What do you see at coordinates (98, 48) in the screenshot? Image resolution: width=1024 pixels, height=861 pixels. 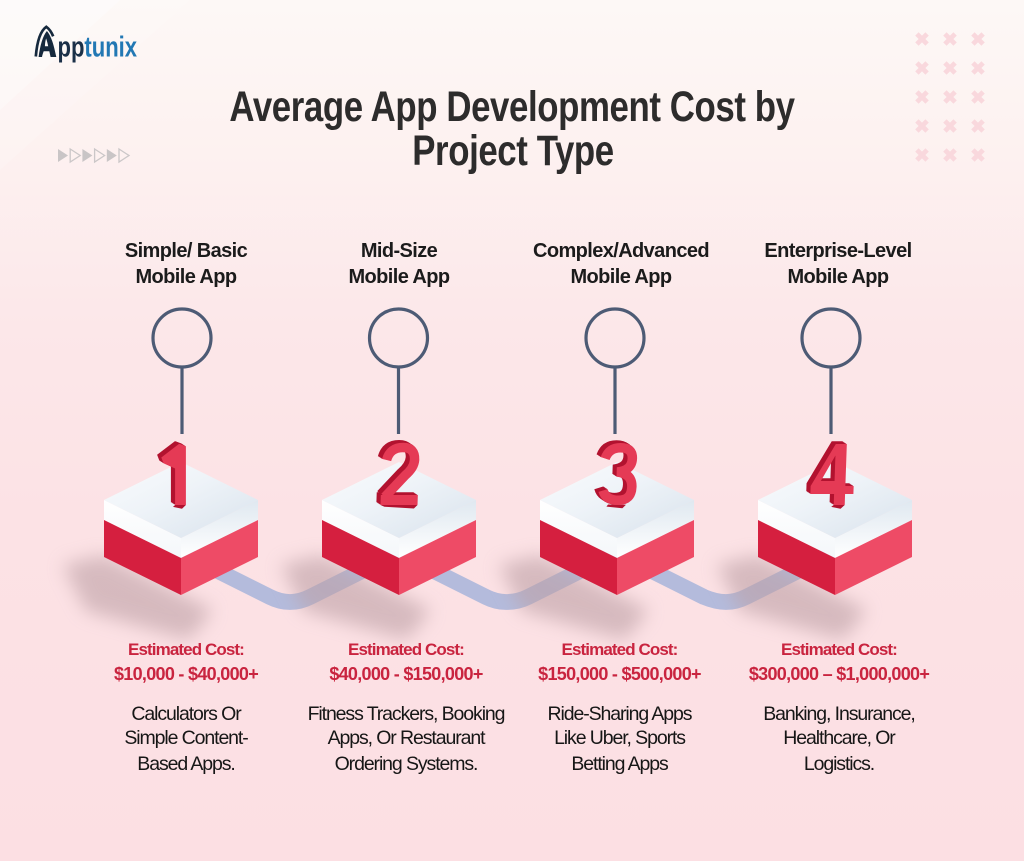 I see `svg-text: pptunix` at bounding box center [98, 48].